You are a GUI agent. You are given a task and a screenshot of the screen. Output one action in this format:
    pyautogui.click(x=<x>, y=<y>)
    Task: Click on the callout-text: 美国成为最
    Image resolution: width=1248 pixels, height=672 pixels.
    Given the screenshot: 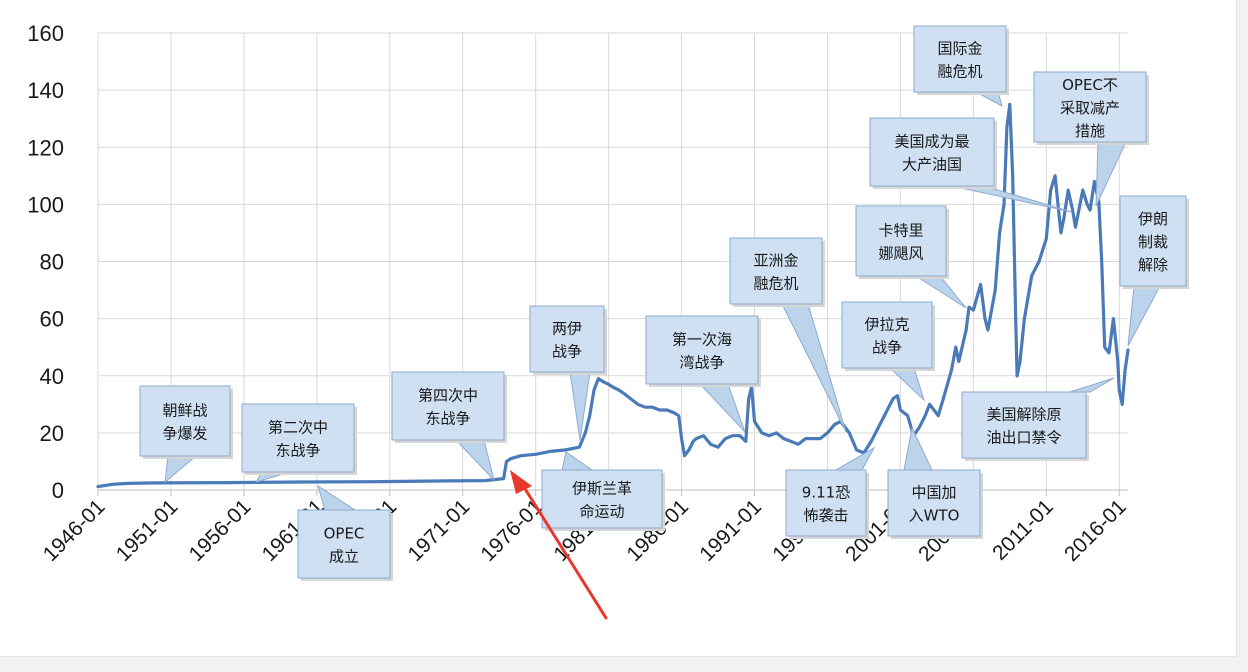 What is the action you would take?
    pyautogui.click(x=931, y=142)
    